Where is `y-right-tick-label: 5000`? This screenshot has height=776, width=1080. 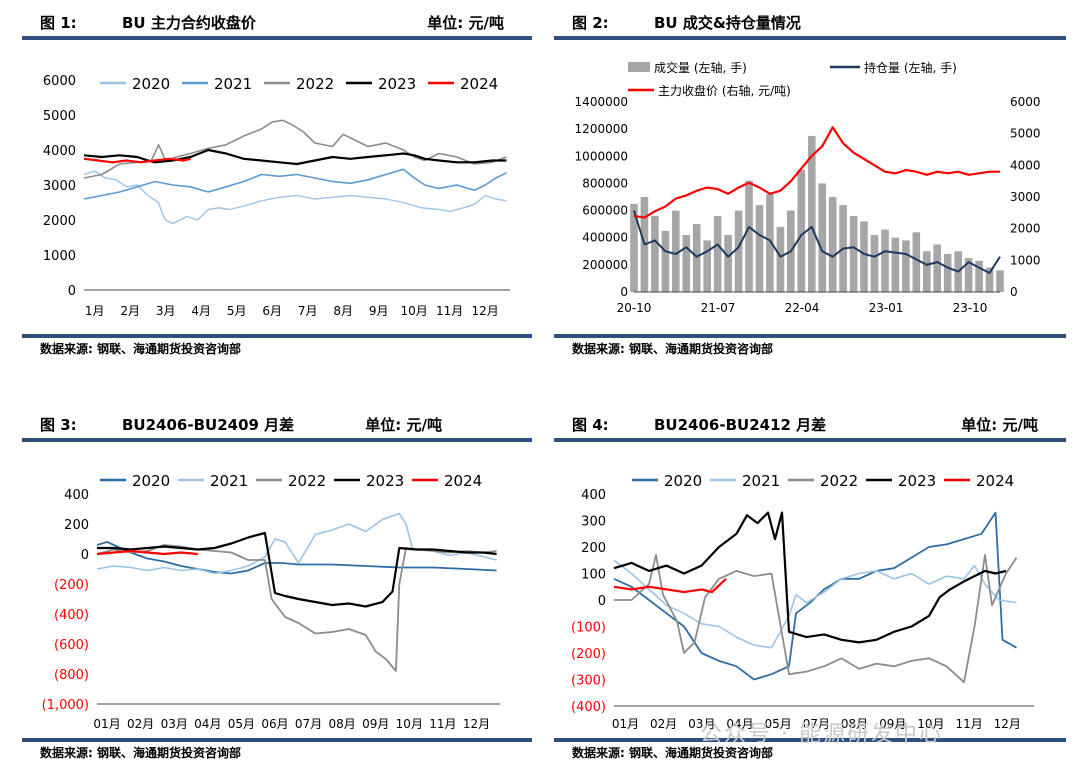
y-right-tick-label: 5000 is located at coordinates (1025, 134).